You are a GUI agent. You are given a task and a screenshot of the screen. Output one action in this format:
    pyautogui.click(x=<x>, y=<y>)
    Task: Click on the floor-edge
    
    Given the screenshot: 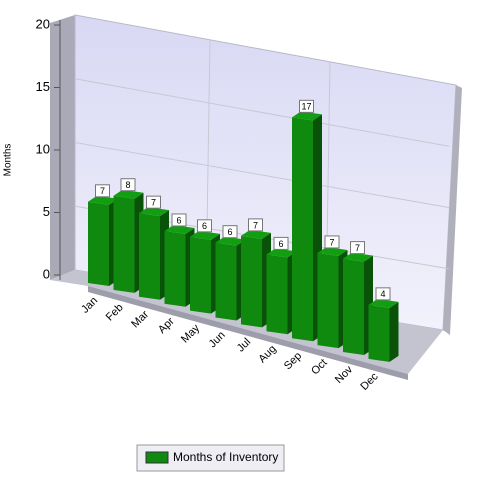 What is the action you would take?
    pyautogui.click(x=248, y=333)
    